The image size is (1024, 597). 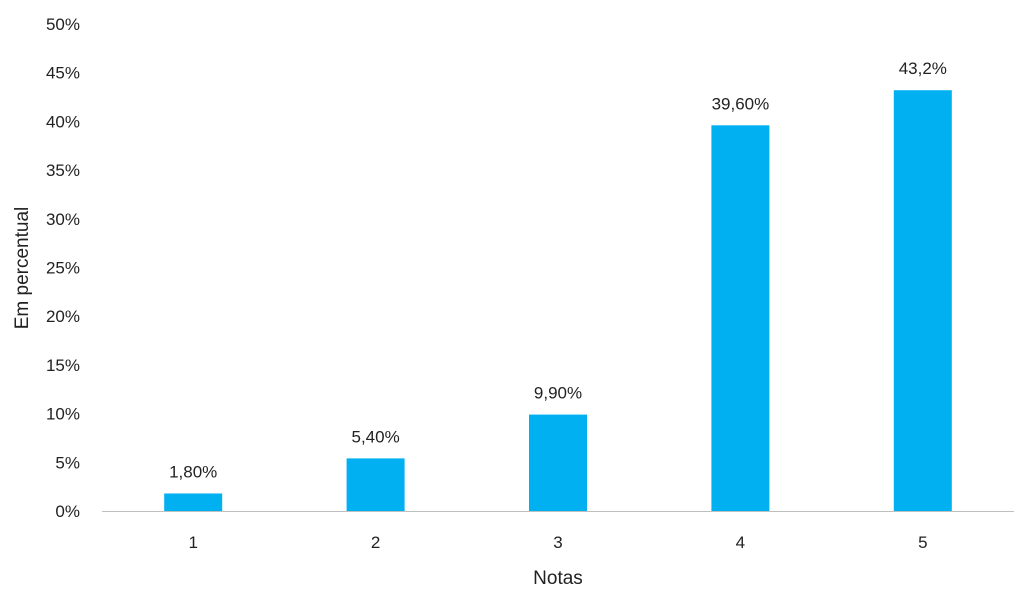 I want to click on y-tick-label: 35%, so click(x=63, y=170).